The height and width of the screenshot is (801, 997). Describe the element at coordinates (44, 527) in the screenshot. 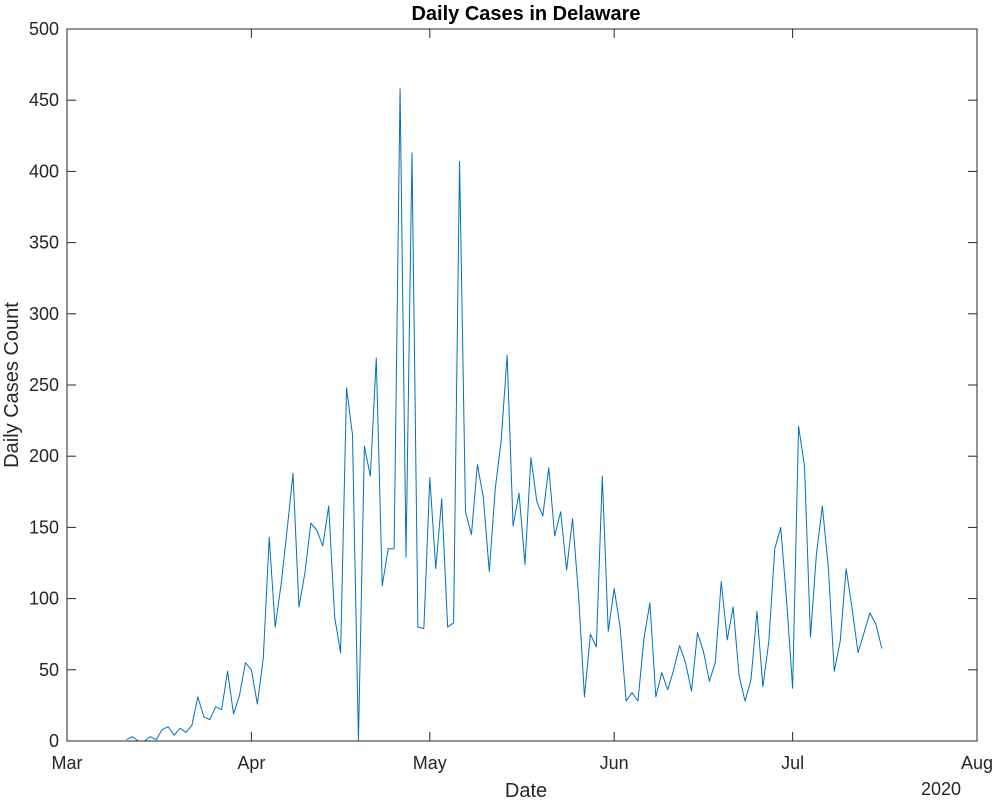

I see `y-tick-label: 150` at that location.